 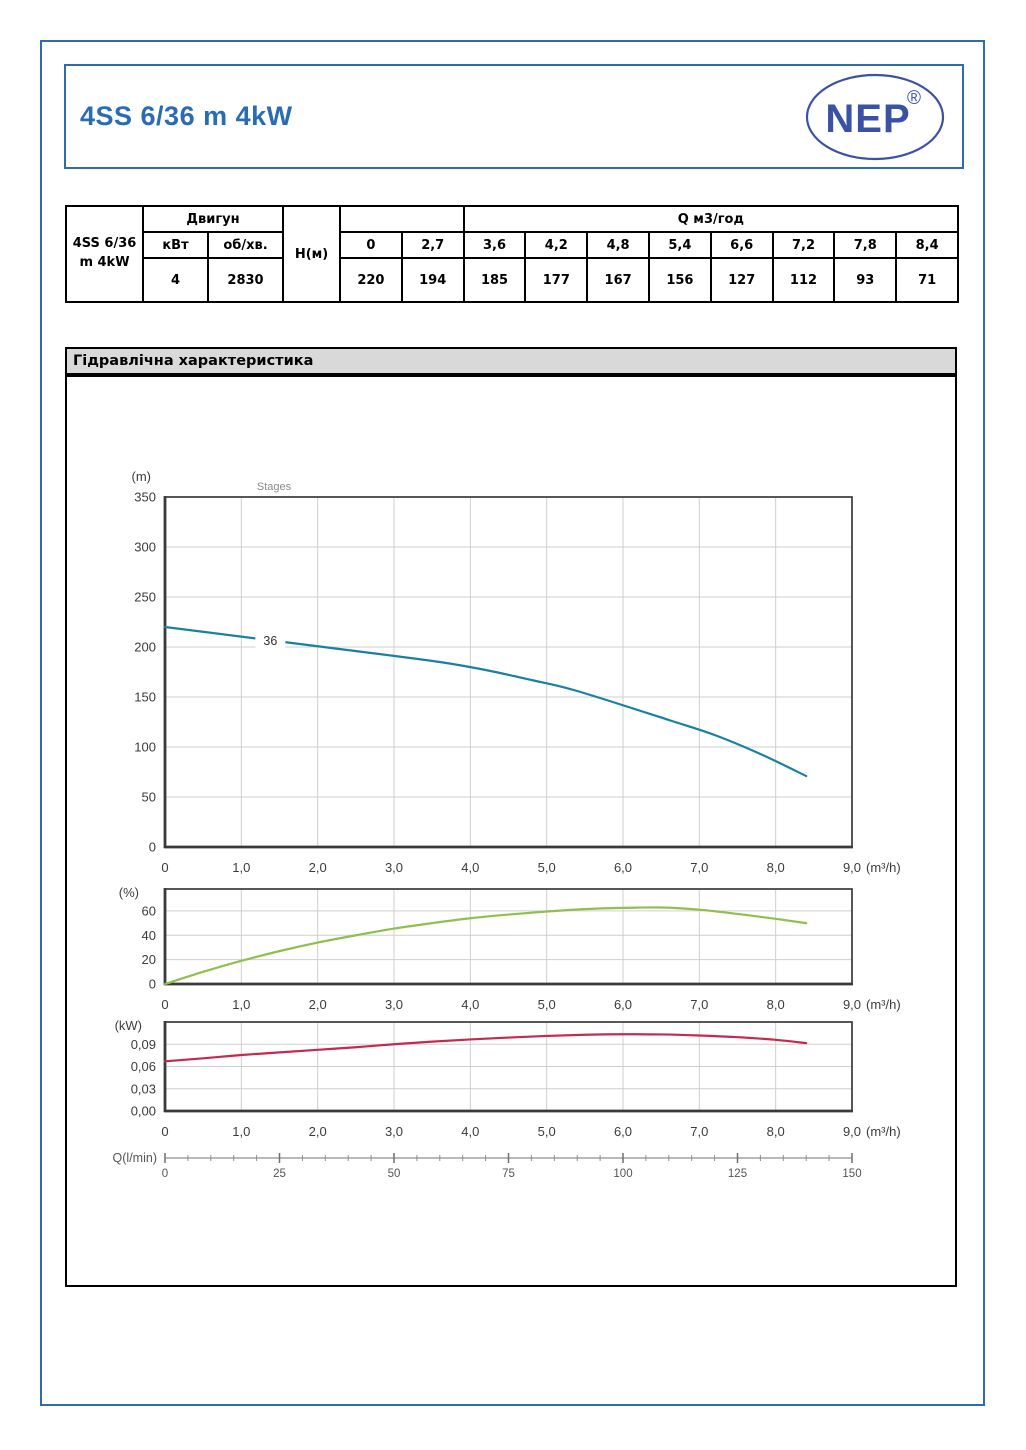 I want to click on motor-header-cell: Двигун, so click(x=213, y=219).